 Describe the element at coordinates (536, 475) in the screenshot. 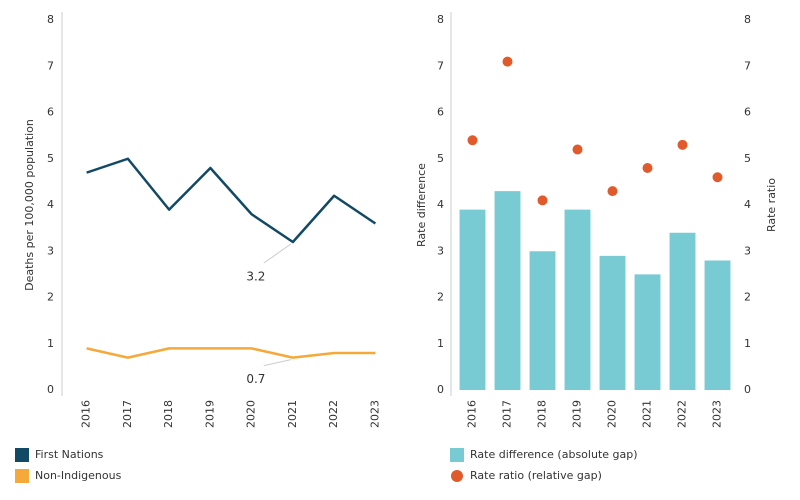

I see `legend-label: Rate ratio (relative gap)` at that location.